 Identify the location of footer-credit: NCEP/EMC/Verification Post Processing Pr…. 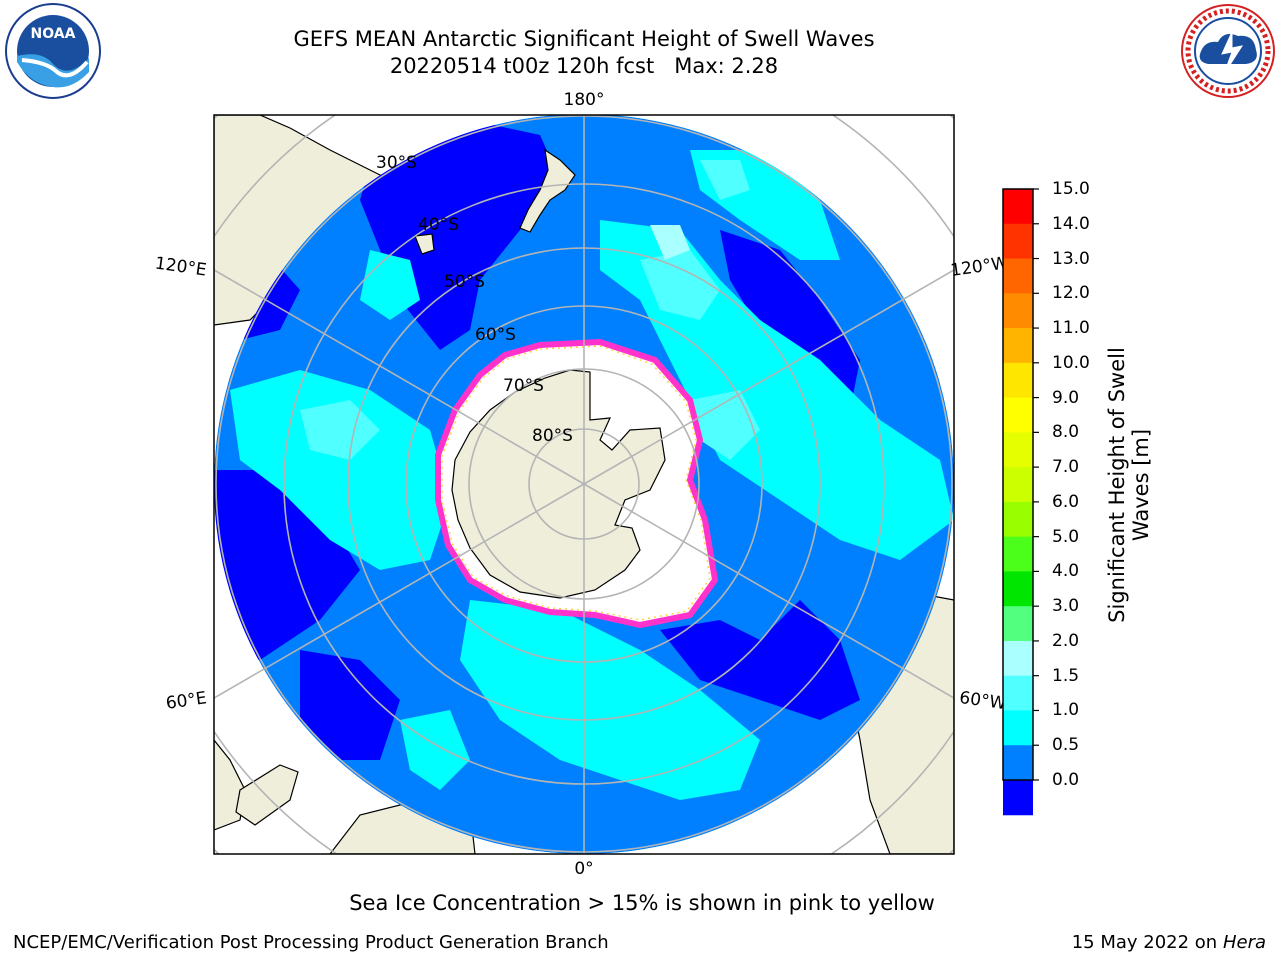
(311, 942).